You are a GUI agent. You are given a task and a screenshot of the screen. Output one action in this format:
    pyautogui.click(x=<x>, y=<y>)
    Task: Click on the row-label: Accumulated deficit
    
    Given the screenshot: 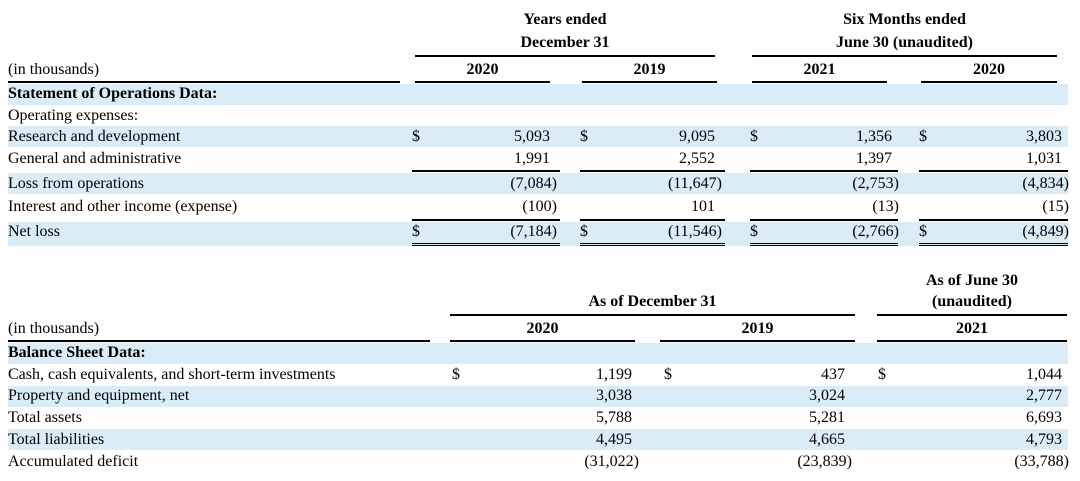 What is the action you would take?
    pyautogui.click(x=73, y=461)
    